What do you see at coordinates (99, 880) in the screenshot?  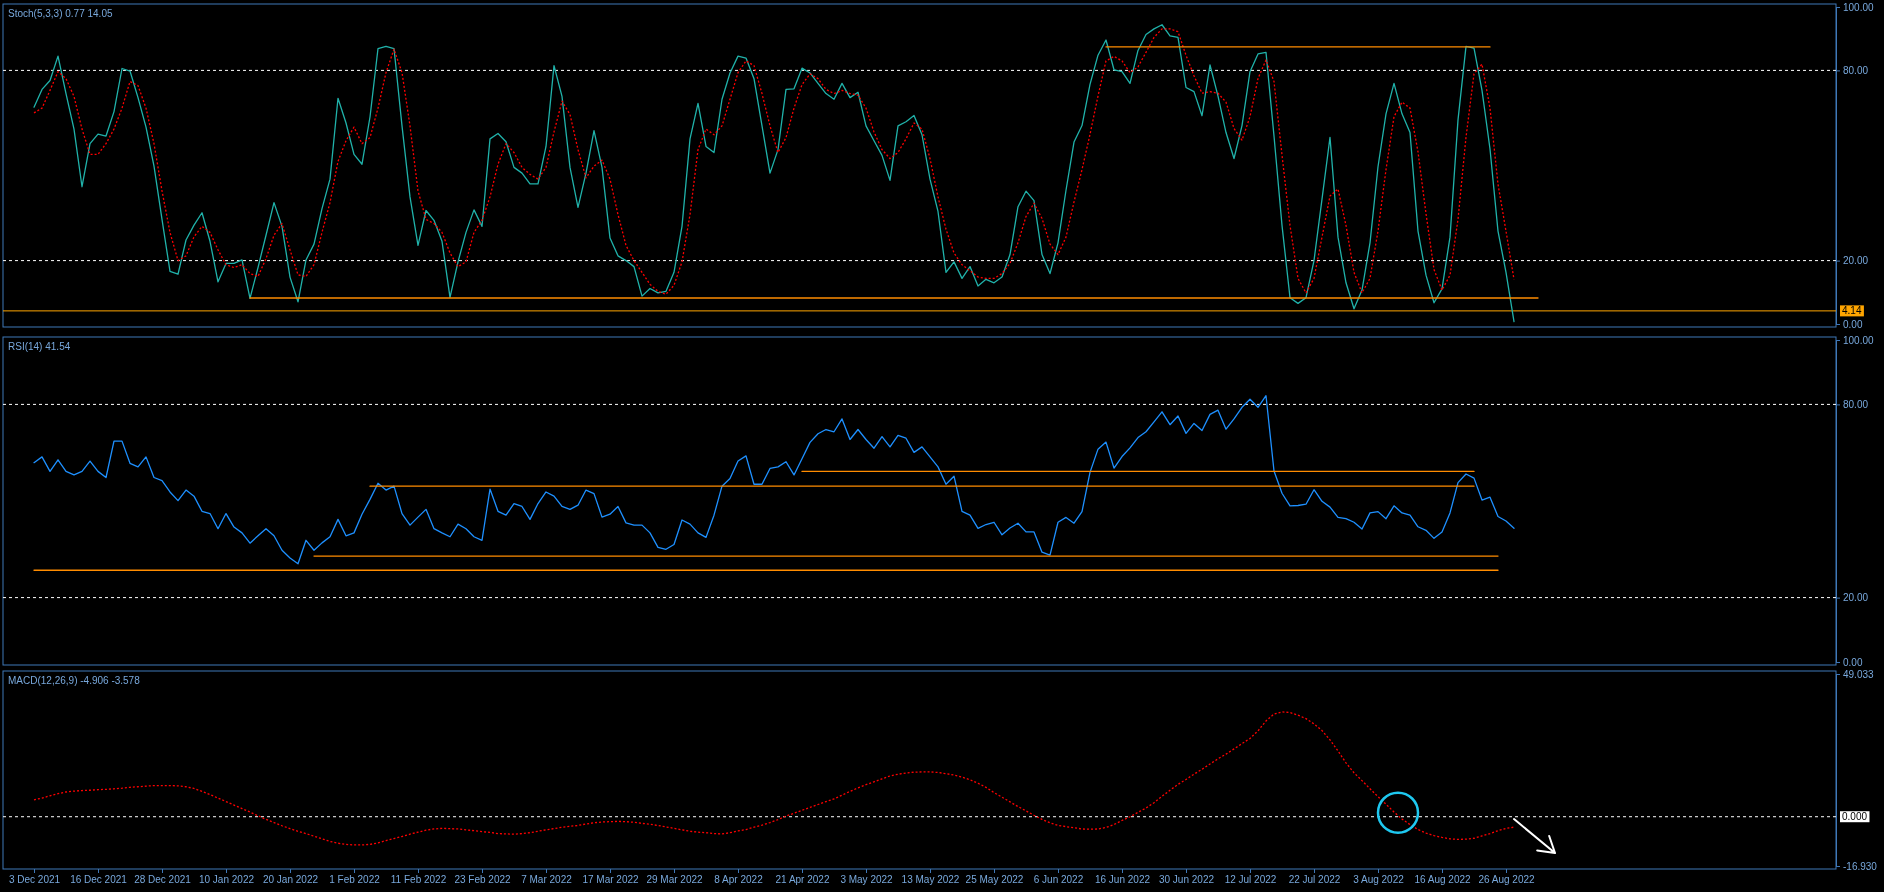 I see `x-tick-label: 16 Dec 2021` at bounding box center [99, 880].